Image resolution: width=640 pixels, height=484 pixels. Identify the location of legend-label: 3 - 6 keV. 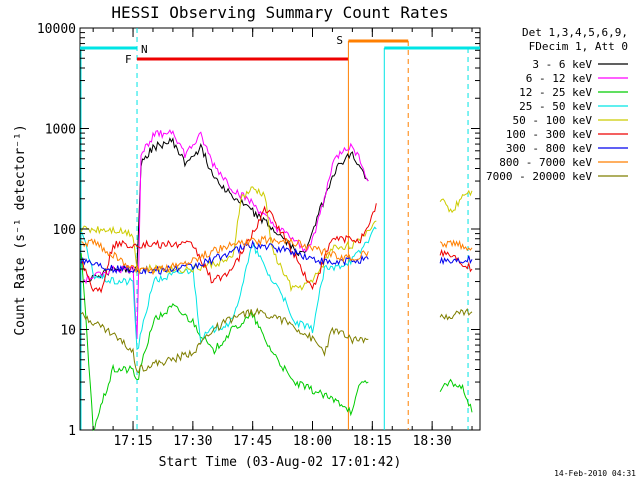
(562, 64).